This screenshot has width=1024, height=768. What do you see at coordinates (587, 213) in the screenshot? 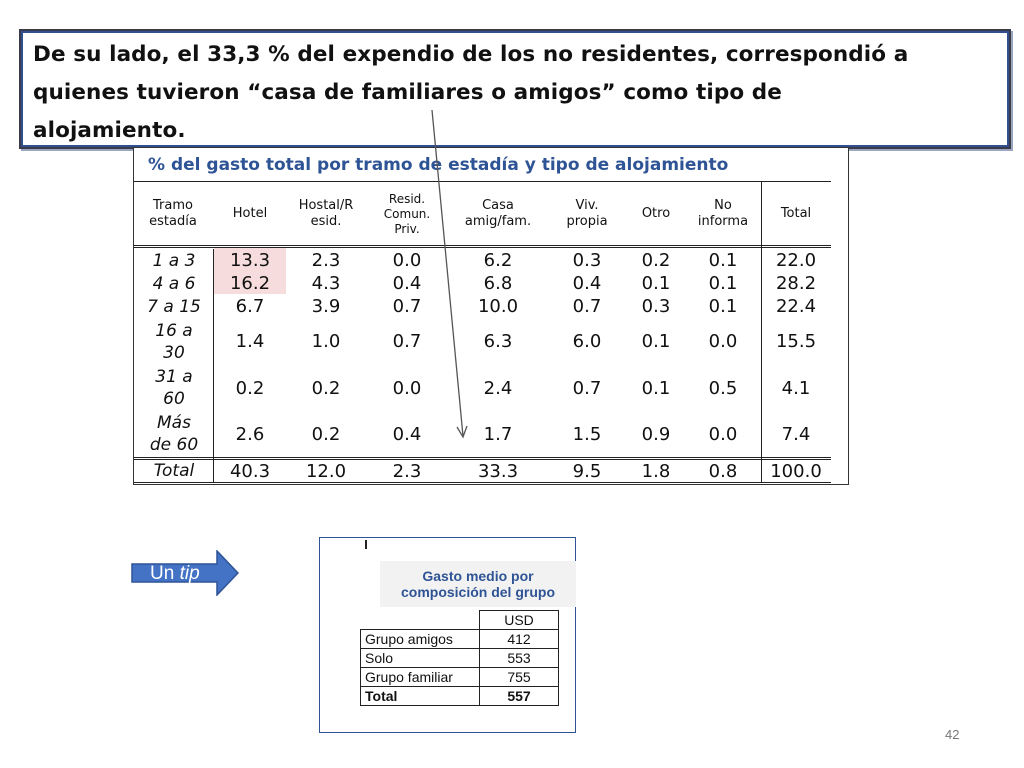
I see `header-viv: Viv. propia` at bounding box center [587, 213].